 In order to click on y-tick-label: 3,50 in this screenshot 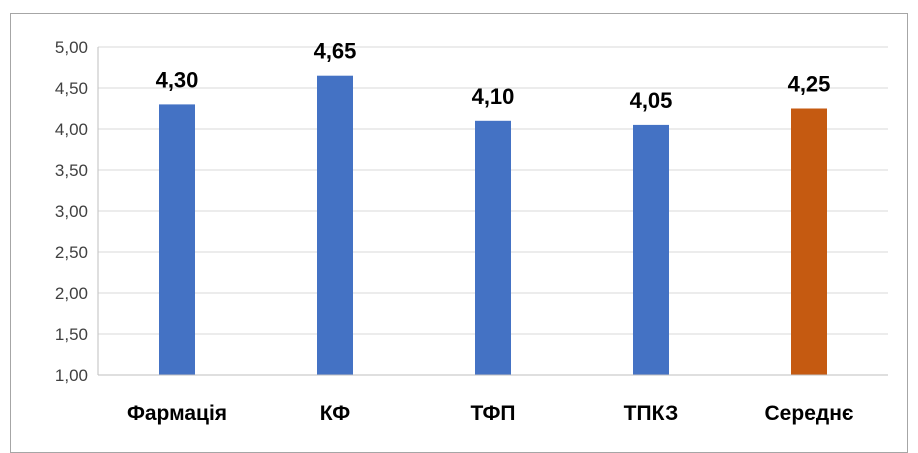, I will do `click(71, 170)`.